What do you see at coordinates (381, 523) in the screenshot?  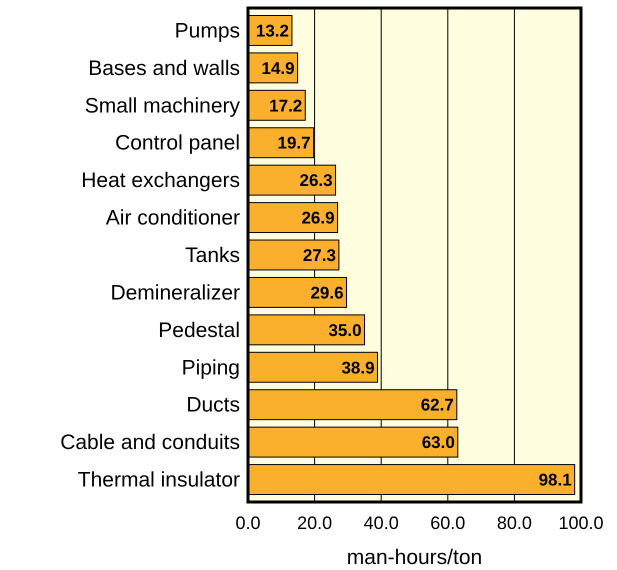 I see `x-tick-label: 40.0` at bounding box center [381, 523].